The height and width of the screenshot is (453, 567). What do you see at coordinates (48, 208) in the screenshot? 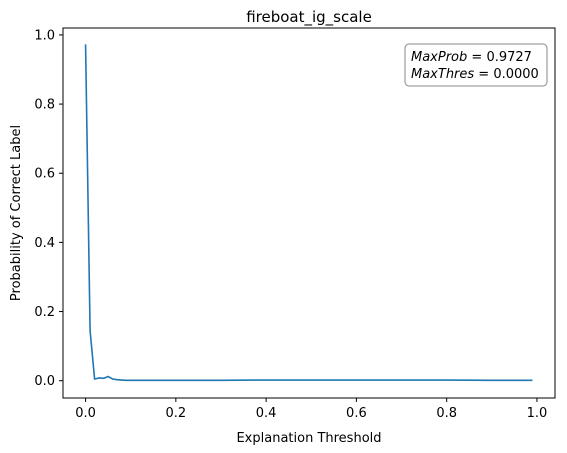
I see `y-axis: 0.0 0.2 0.4 0.6 0.8 1.0` at bounding box center [48, 208].